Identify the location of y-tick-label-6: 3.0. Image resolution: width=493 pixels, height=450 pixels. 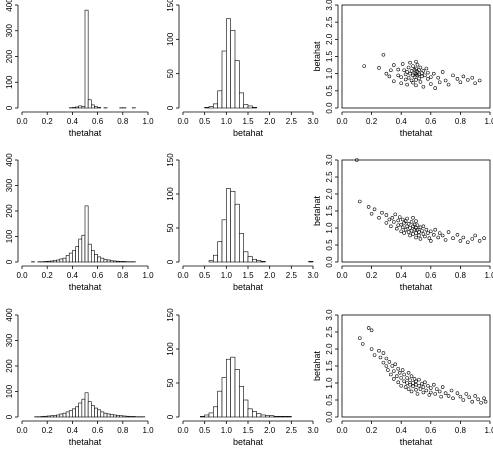
(329, 315).